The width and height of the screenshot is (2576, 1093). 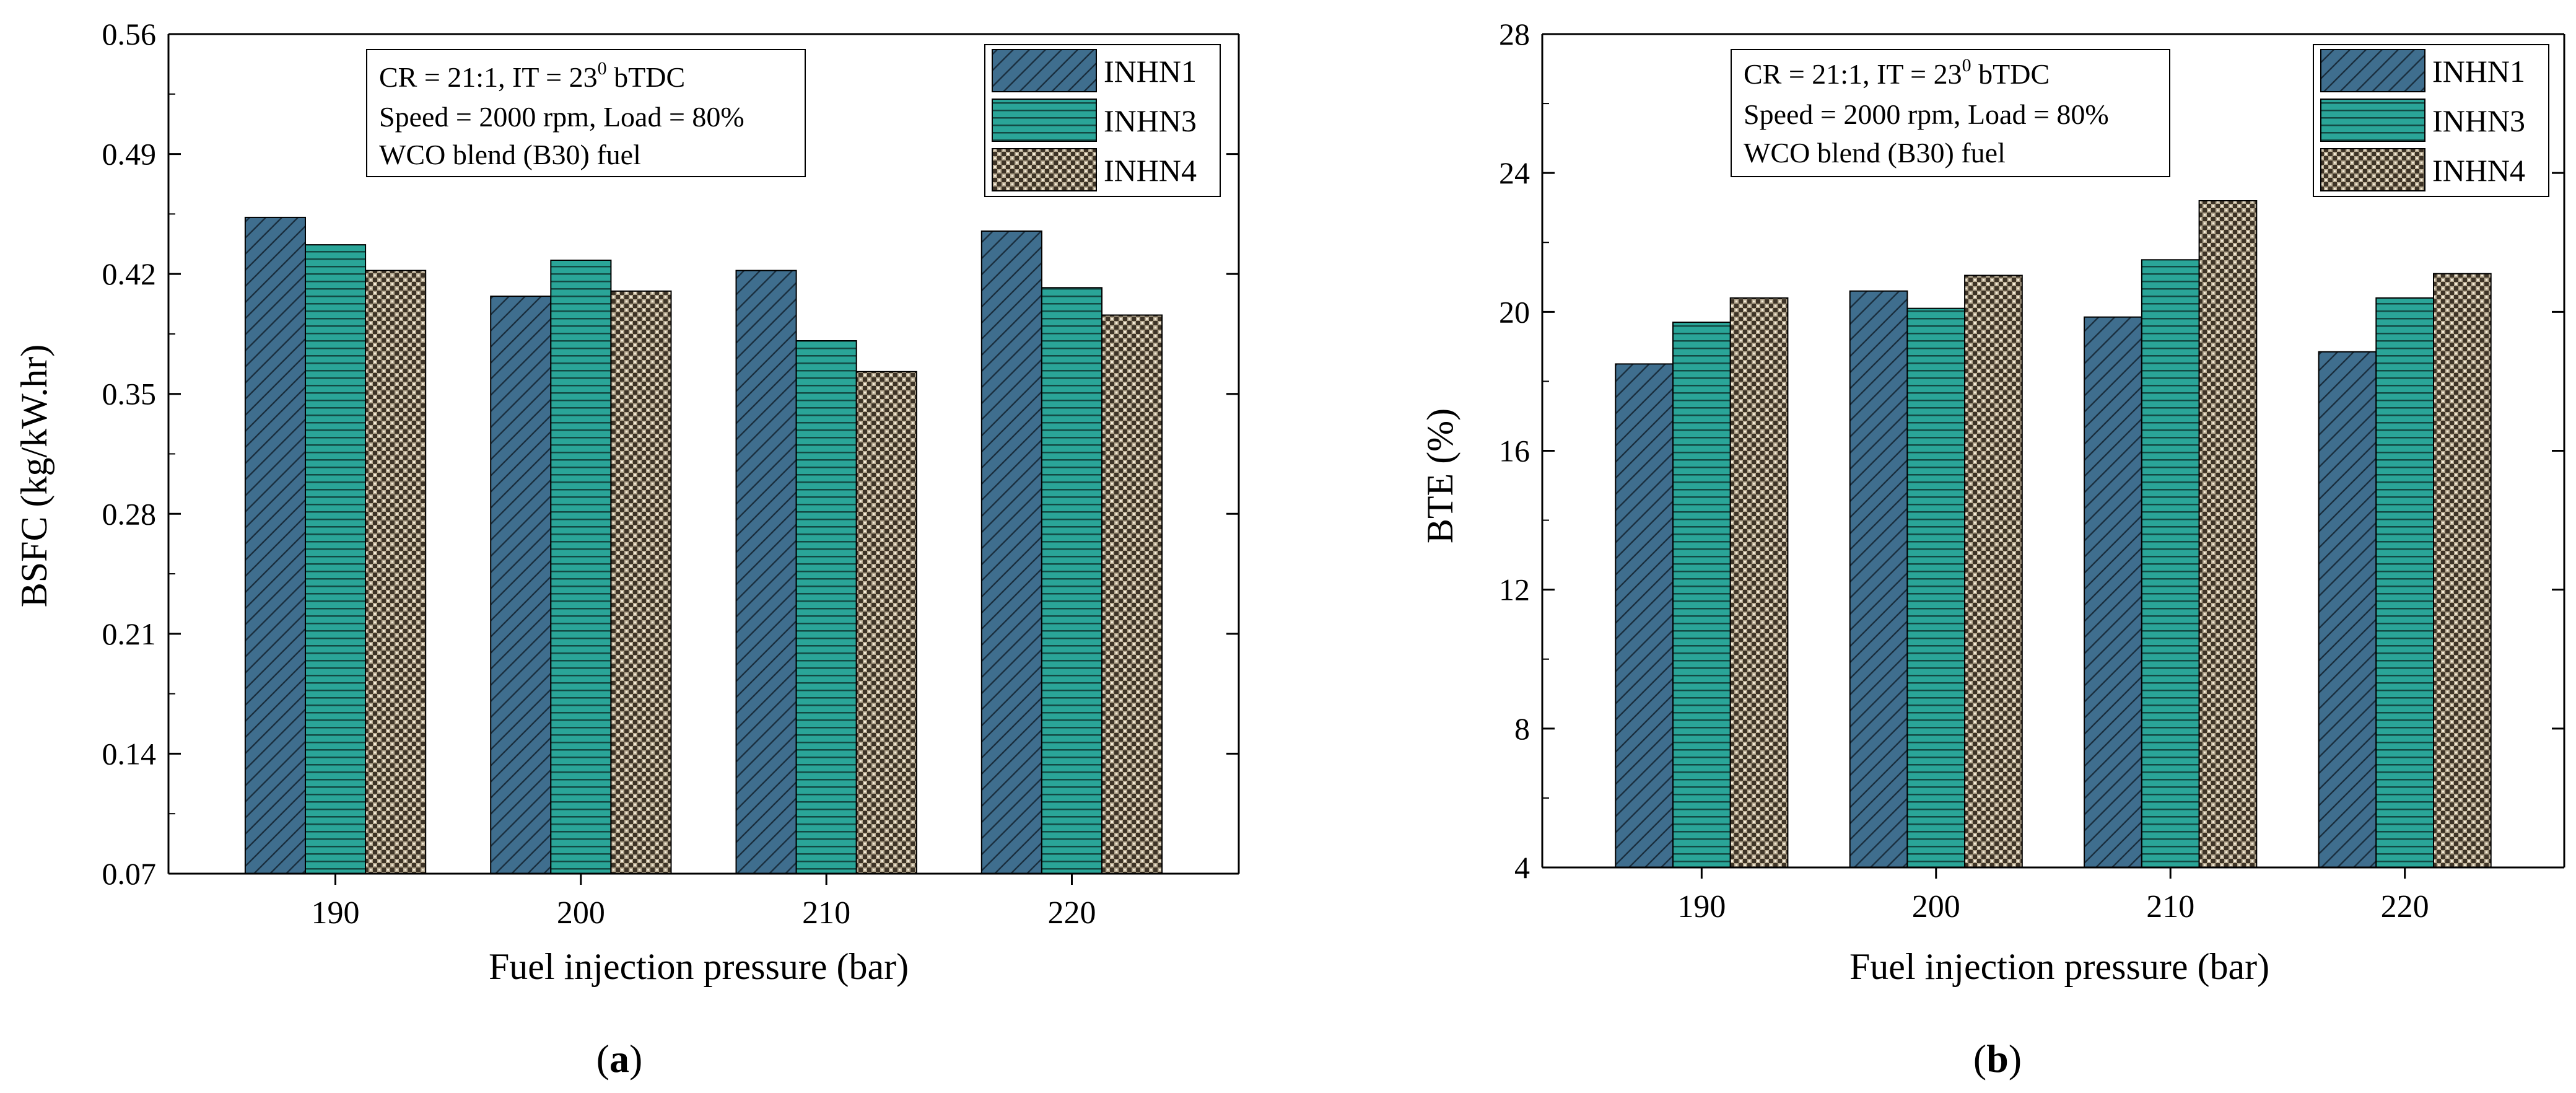 What do you see at coordinates (2478, 121) in the screenshot?
I see `chart-b-legend-label-inhn3: INHN3` at bounding box center [2478, 121].